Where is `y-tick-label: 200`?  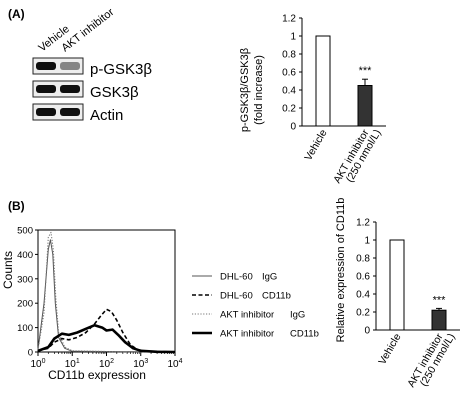
y-tick-label: 200 is located at coordinates (25, 304).